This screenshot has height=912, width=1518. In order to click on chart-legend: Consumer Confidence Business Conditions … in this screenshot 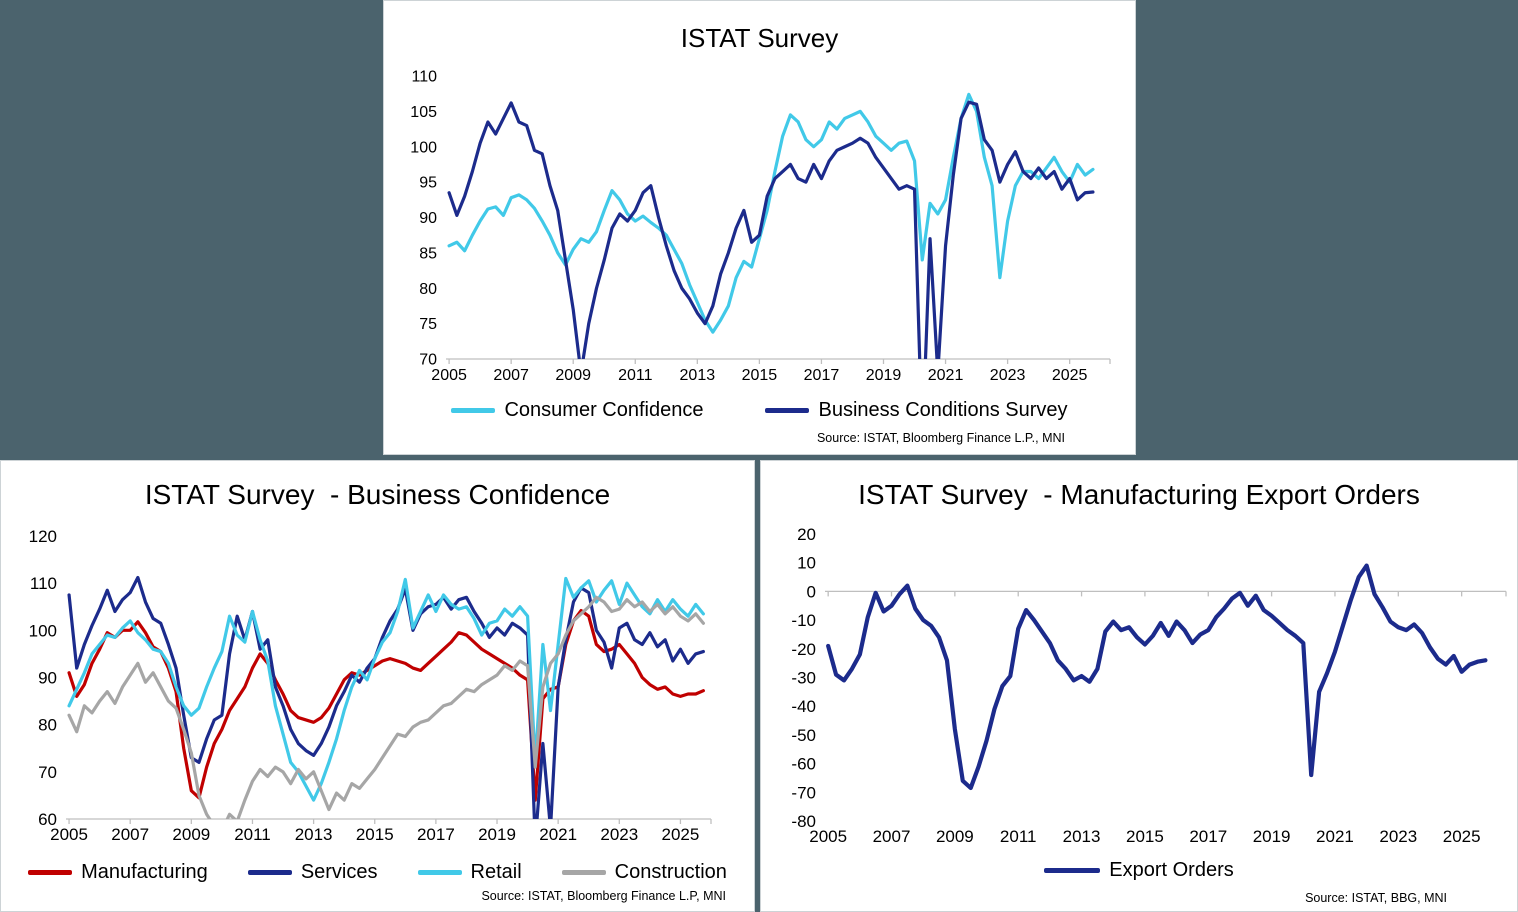, I will do `click(759, 410)`.